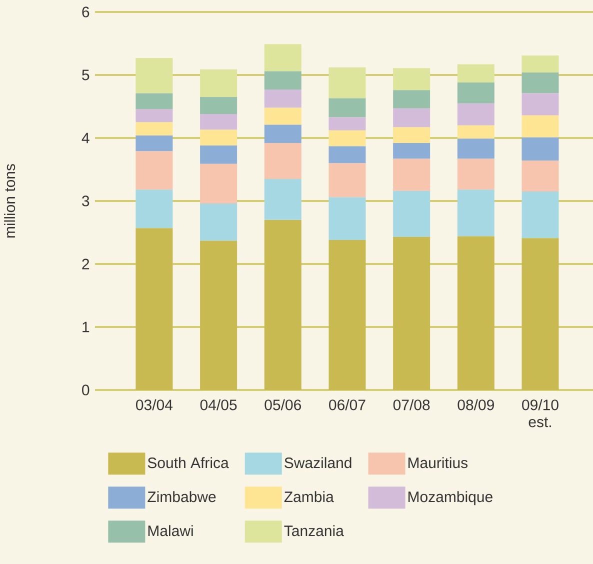  Describe the element at coordinates (10, 201) in the screenshot. I see `y-axis-title: million tons` at that location.